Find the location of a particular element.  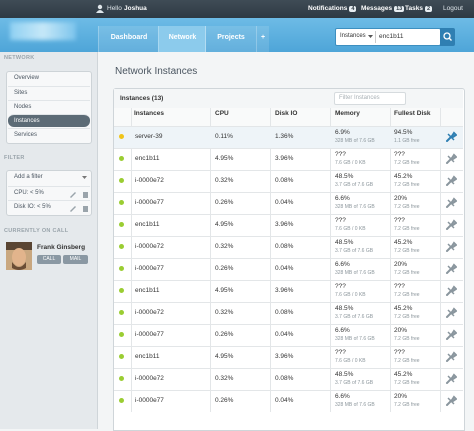

tab: Network is located at coordinates (182, 39).